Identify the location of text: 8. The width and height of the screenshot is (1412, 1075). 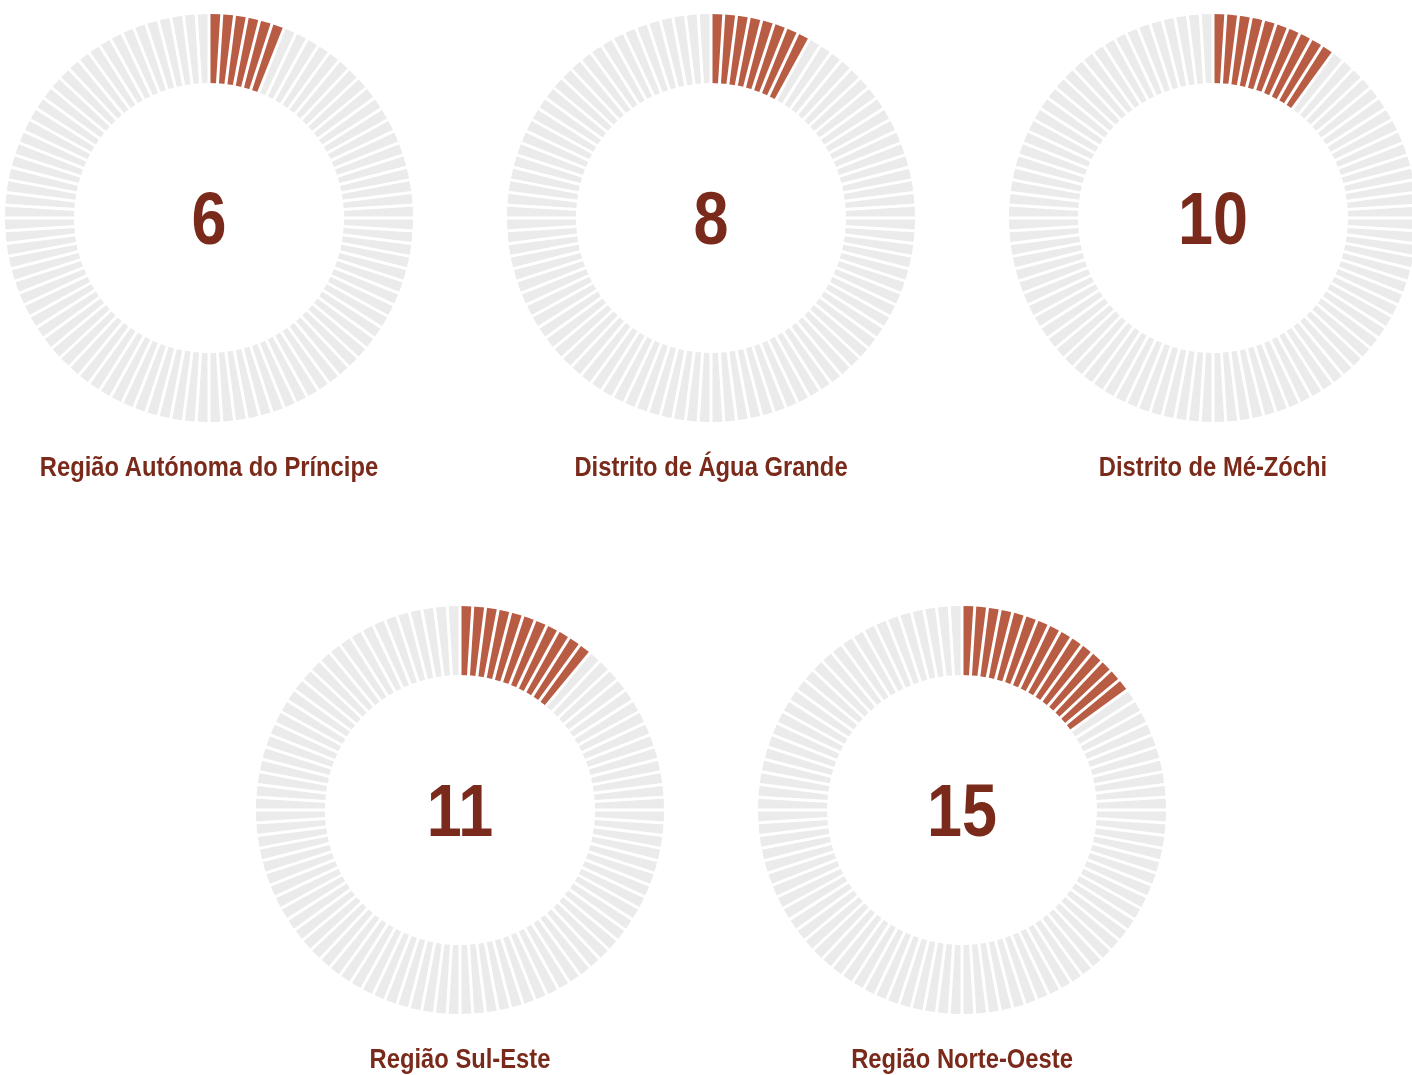
(711, 219).